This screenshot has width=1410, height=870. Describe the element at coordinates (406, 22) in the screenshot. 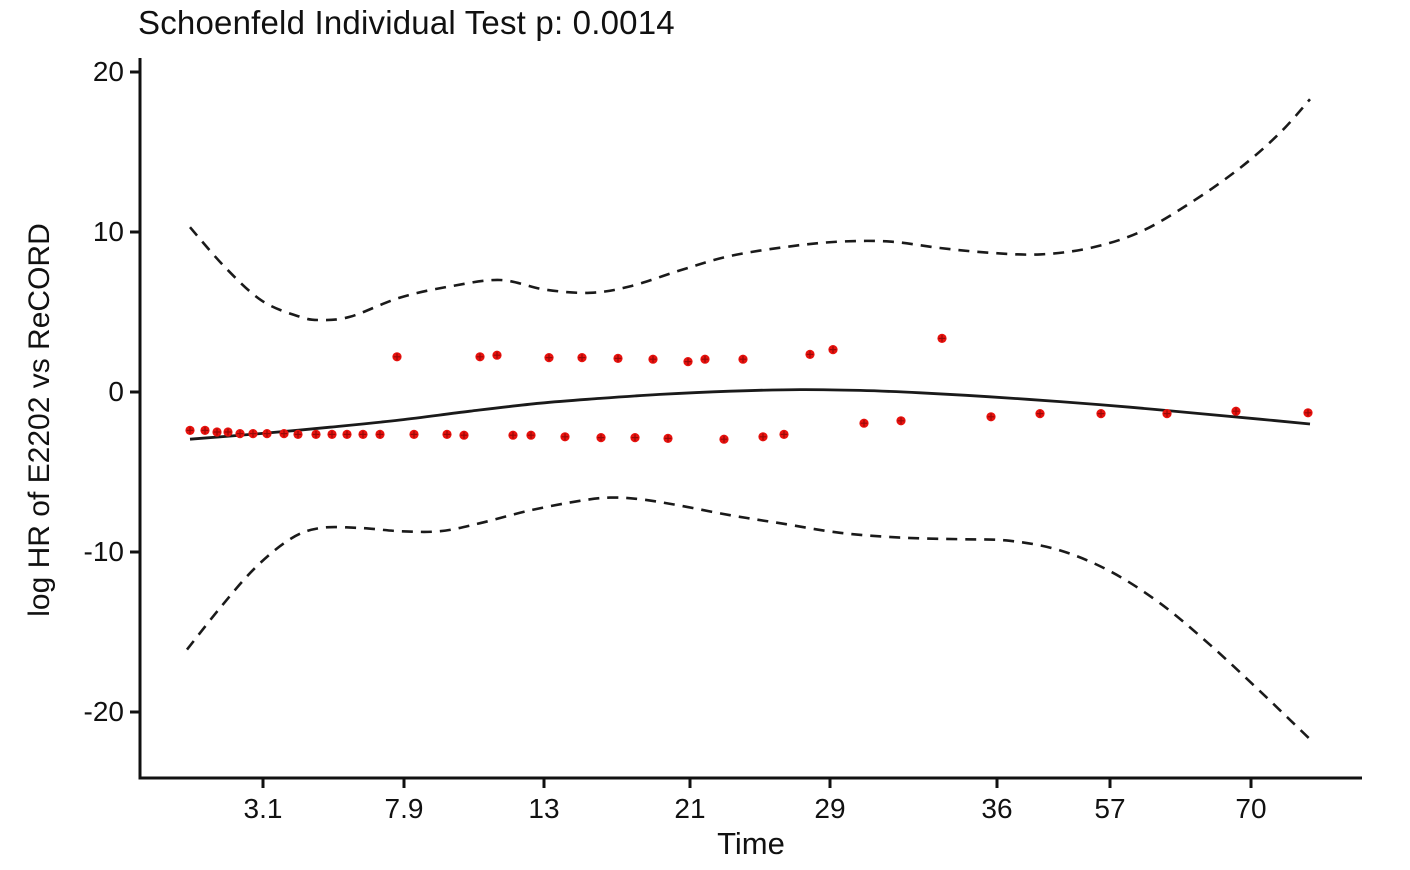

I see `chart-title: Schoenfeld Individual Test p: 0.0014` at that location.